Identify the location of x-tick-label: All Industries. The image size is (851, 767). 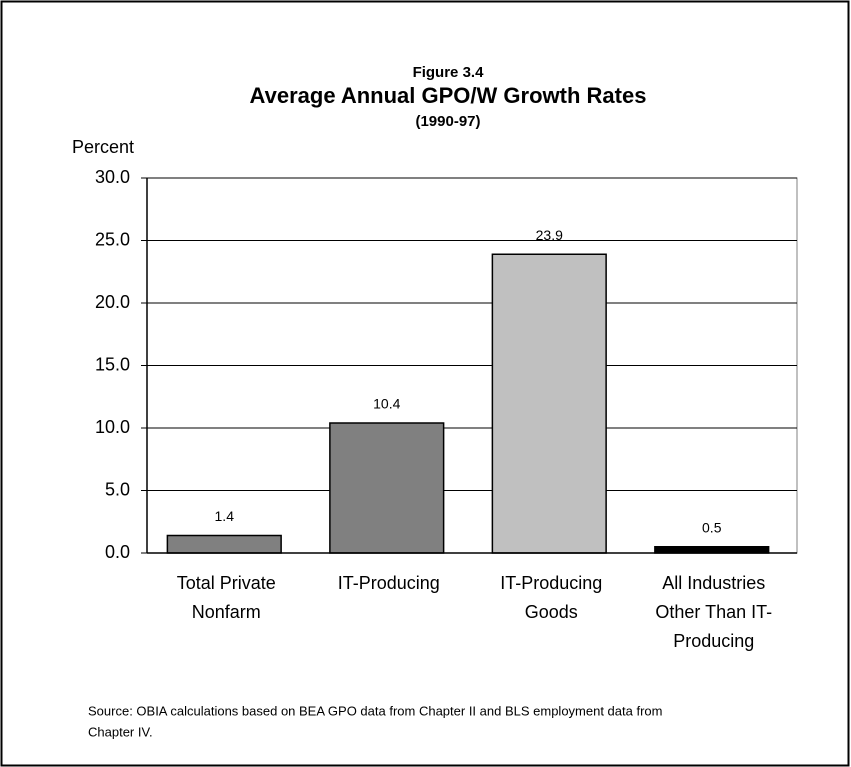
(713, 583).